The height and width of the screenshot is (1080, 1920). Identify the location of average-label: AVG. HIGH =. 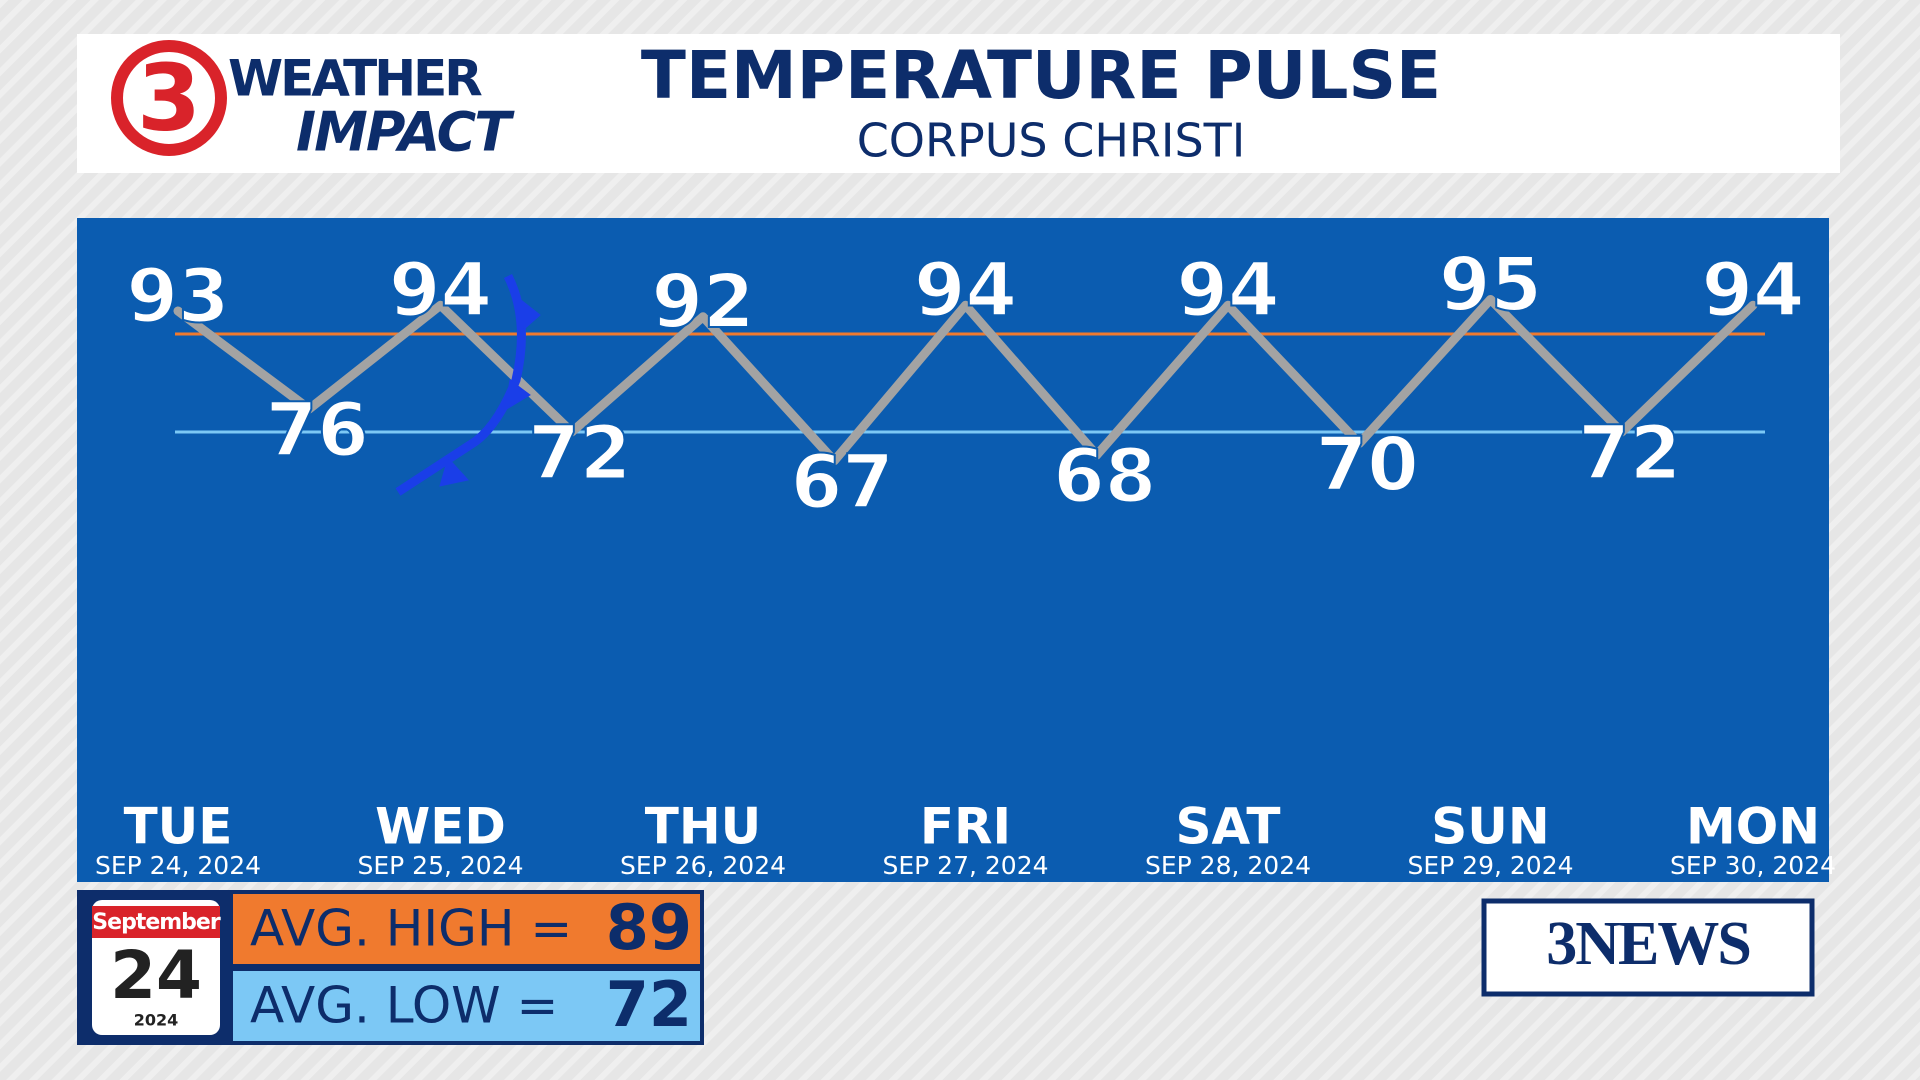
(411, 929).